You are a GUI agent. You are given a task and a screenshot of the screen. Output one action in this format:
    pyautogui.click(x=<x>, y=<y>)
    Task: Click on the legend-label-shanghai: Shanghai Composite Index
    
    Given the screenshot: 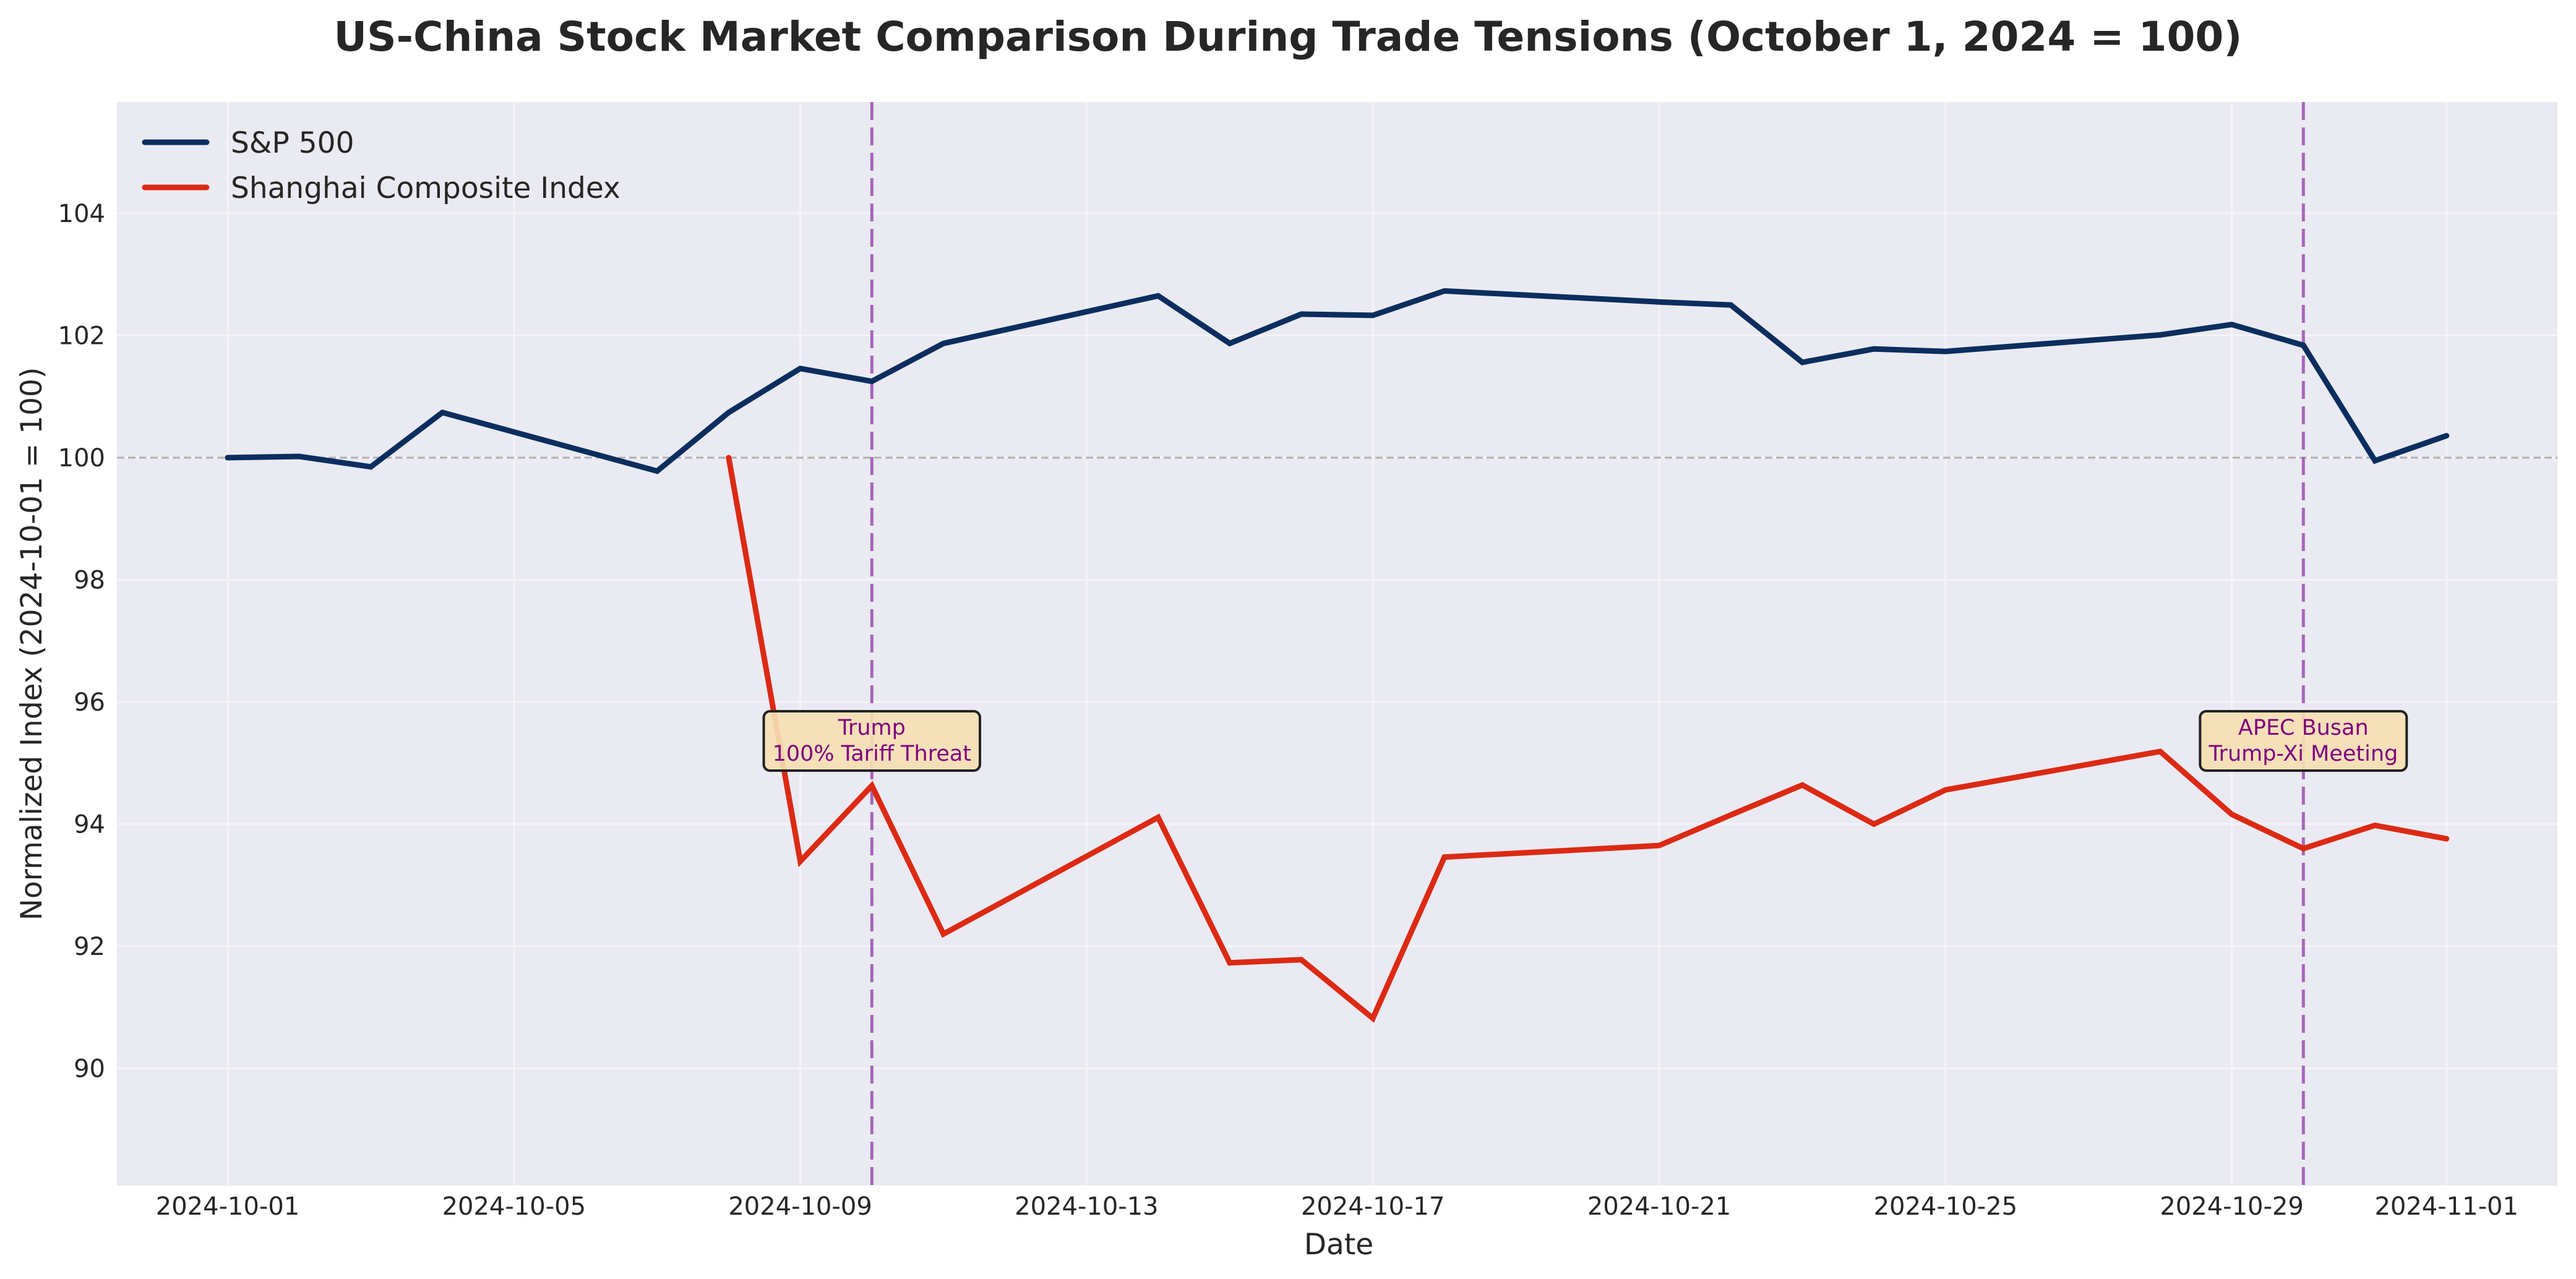 What is the action you would take?
    pyautogui.click(x=426, y=188)
    